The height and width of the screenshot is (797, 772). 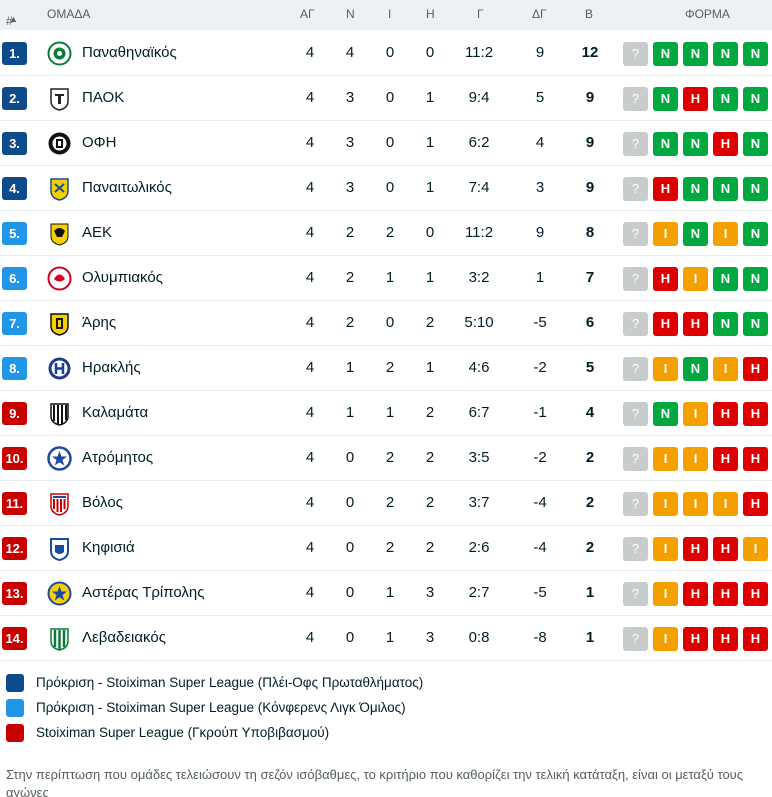 What do you see at coordinates (59, 53) in the screenshot?
I see `panathinaikos-logo` at bounding box center [59, 53].